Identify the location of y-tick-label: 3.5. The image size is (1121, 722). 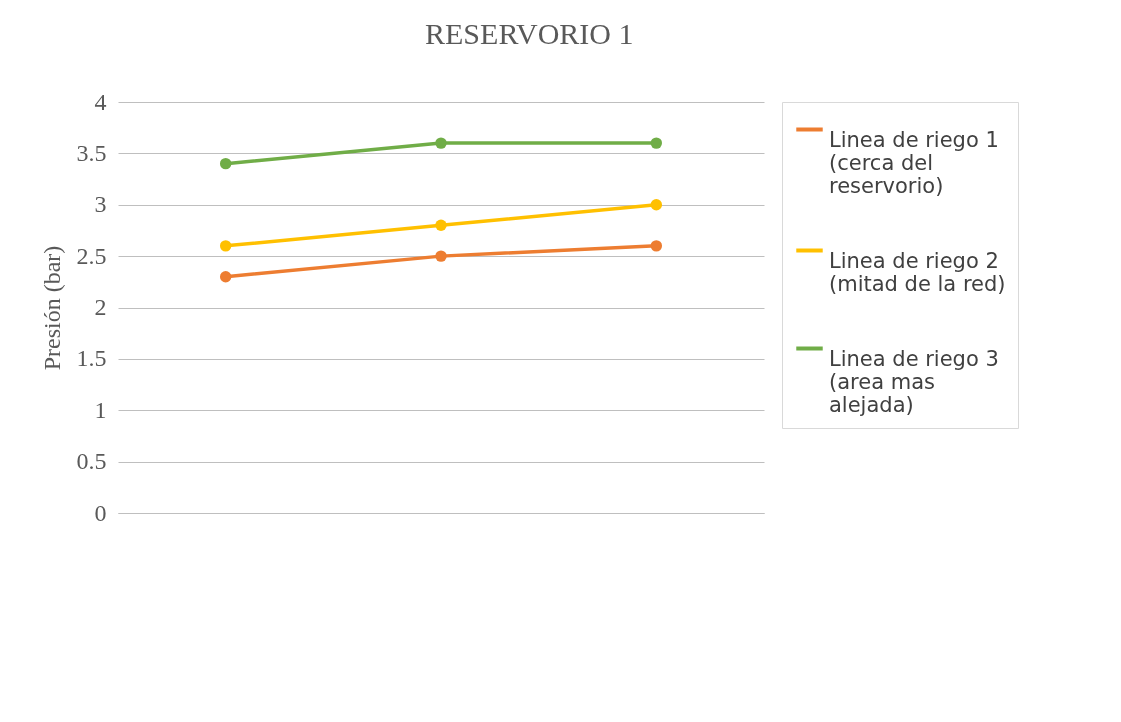
(91, 152).